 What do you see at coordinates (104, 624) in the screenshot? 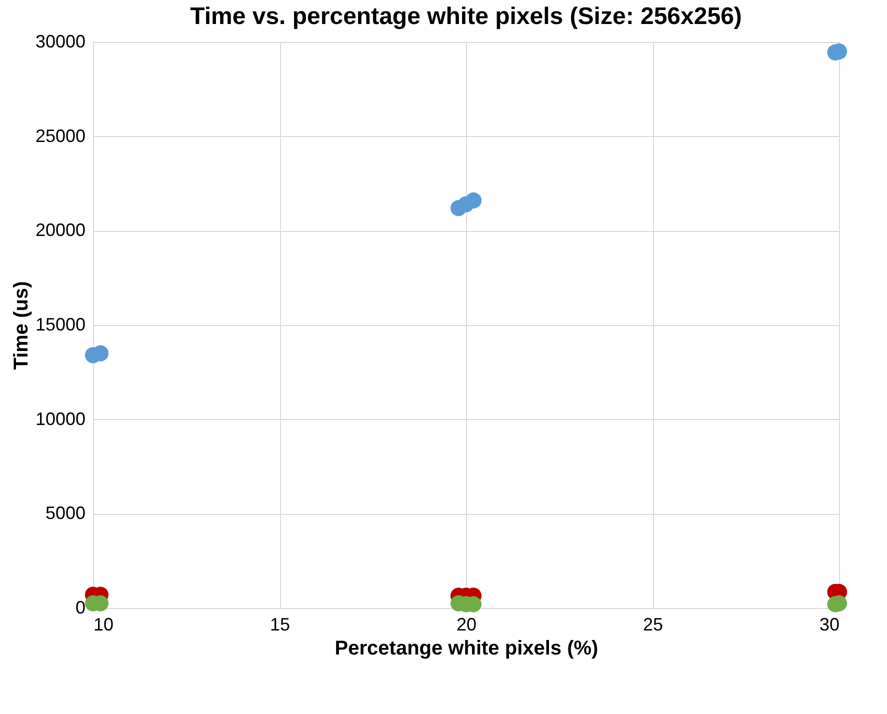
I see `x-tick-label: 10` at bounding box center [104, 624].